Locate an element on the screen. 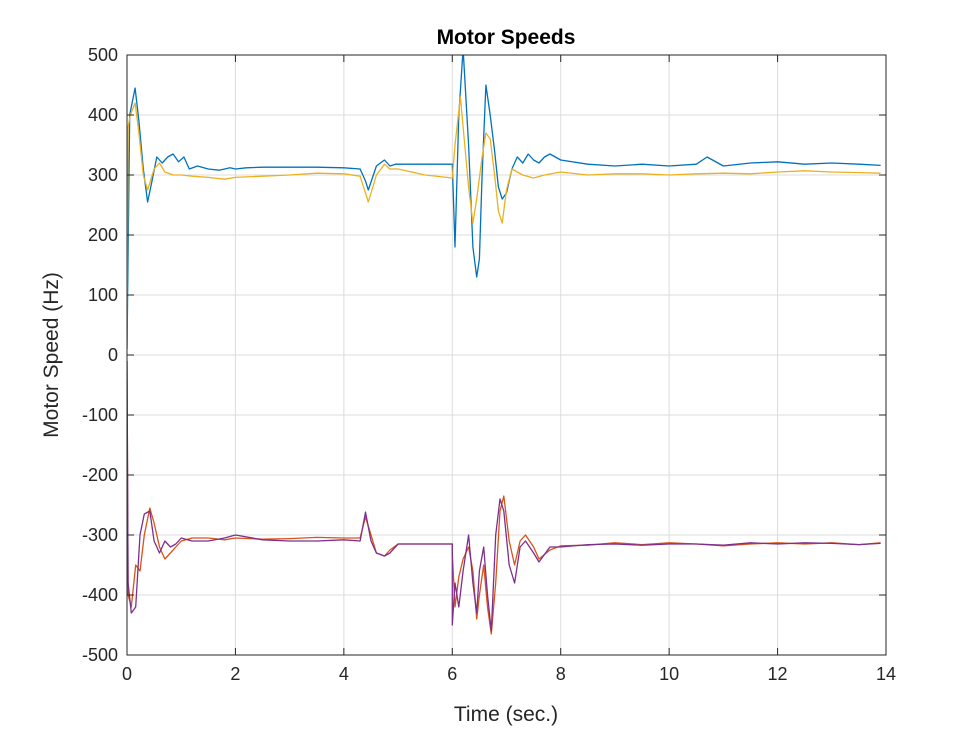  y-tick-label: 100 is located at coordinates (103, 295).